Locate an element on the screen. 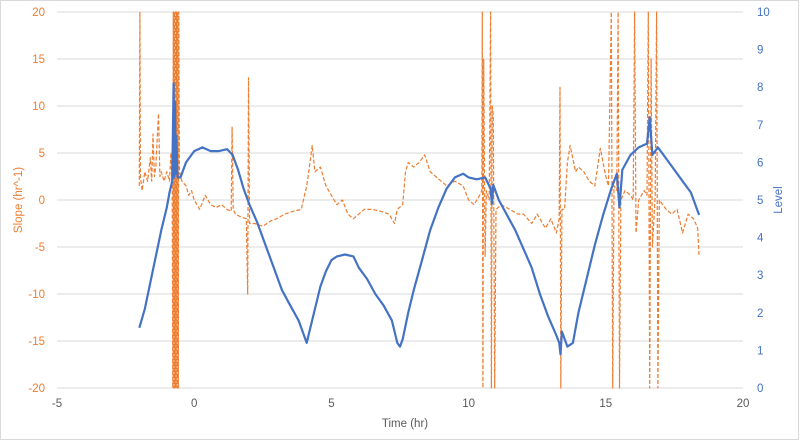  y-tick-label: -20 is located at coordinates (36, 389).